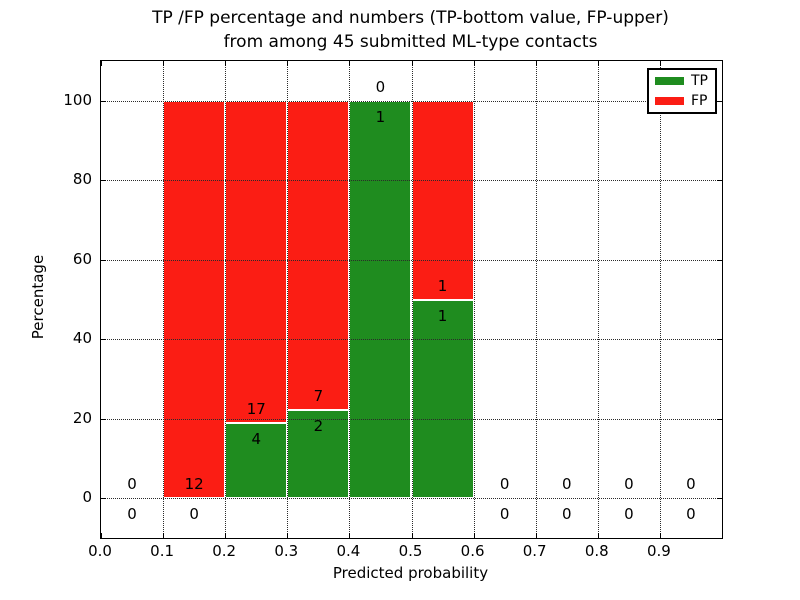 The height and width of the screenshot is (600, 800). What do you see at coordinates (699, 81) in the screenshot?
I see `legend-label: TP` at bounding box center [699, 81].